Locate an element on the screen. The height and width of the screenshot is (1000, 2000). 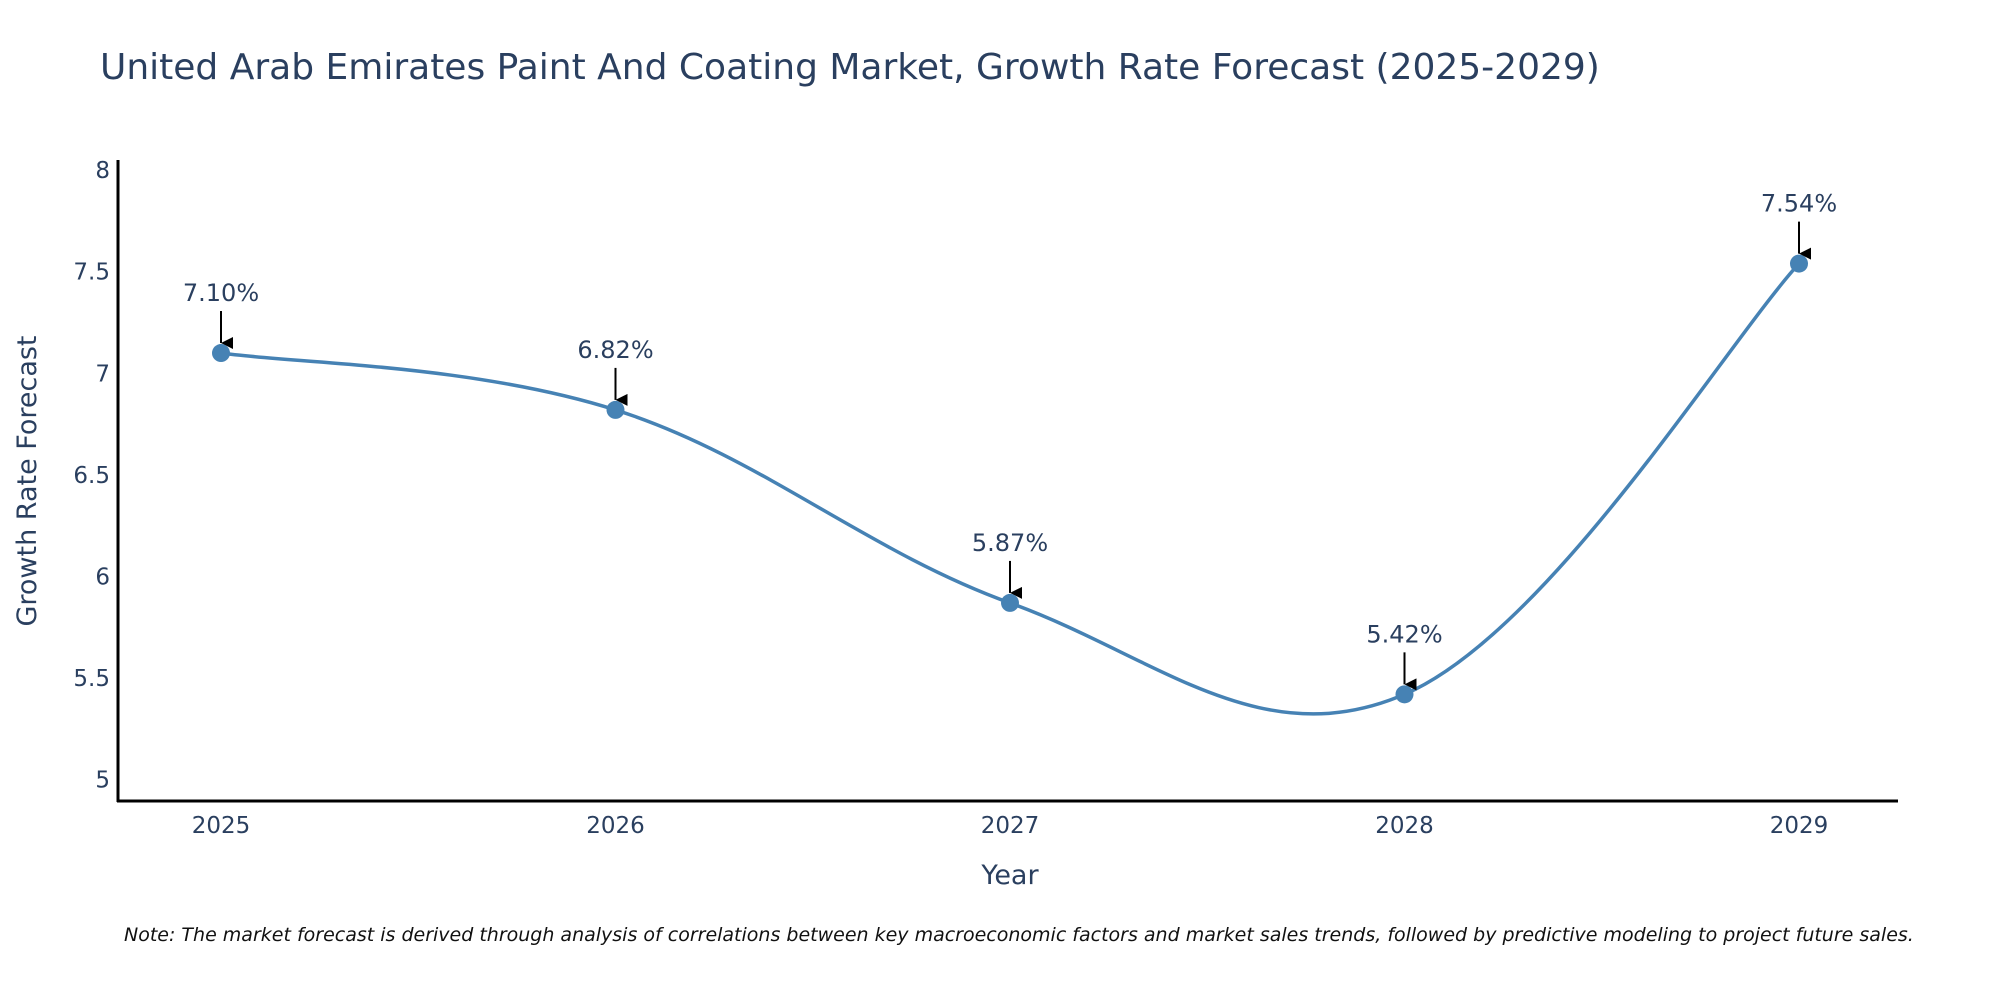
x-tick-label: 2027 is located at coordinates (1010, 826).